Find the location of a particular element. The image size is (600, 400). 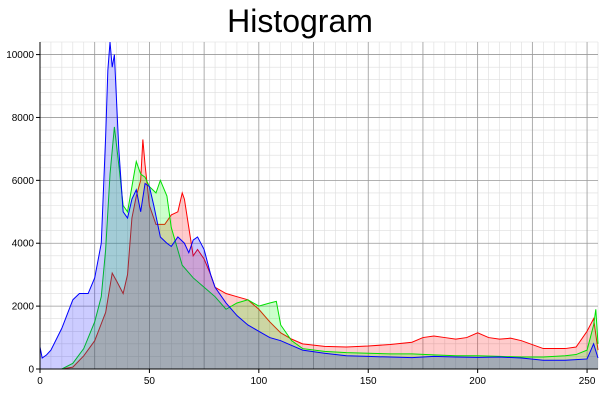

y-tick-label: 8000 is located at coordinates (23, 118).